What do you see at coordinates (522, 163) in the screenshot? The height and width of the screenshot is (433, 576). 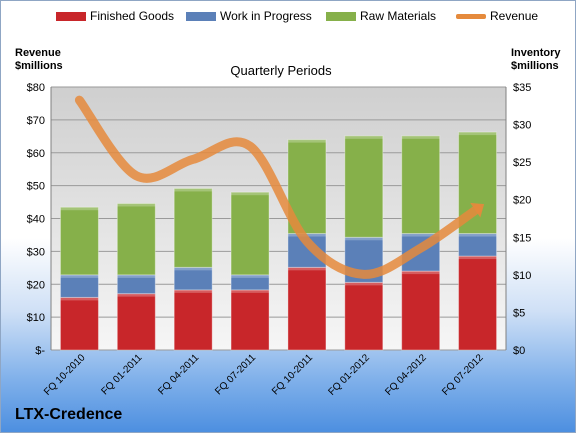 I see `right-tick-label: $25` at bounding box center [522, 163].